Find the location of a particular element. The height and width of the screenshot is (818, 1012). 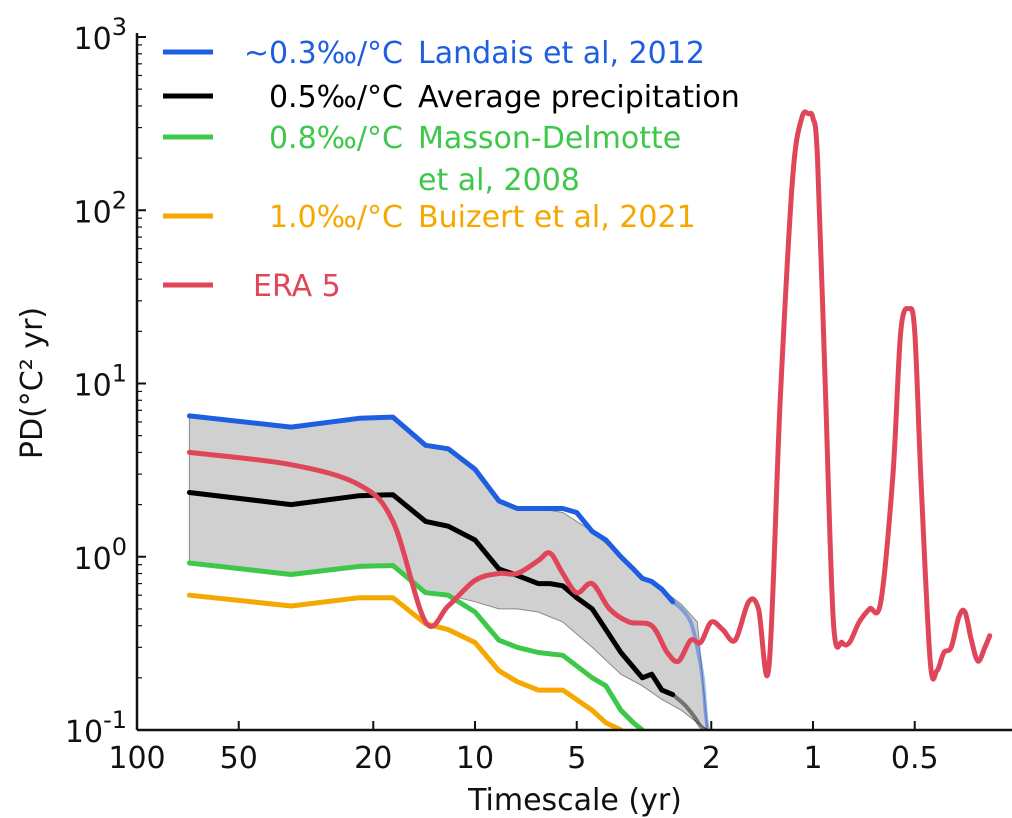

y-tick-label: 10² is located at coordinates (100, 208).